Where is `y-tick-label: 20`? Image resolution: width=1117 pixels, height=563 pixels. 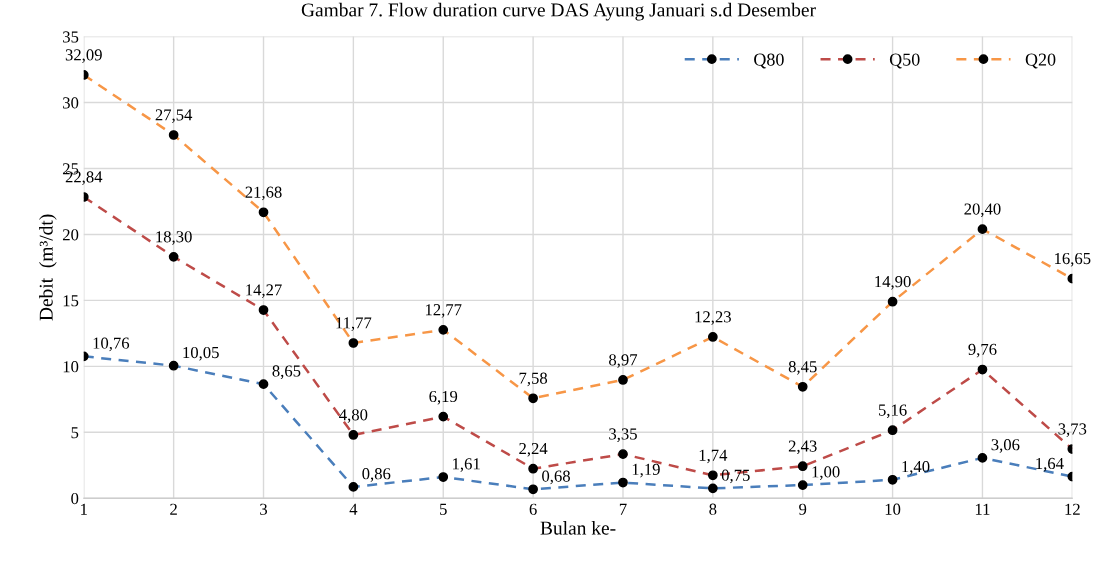
y-tick-label: 20 is located at coordinates (70, 235).